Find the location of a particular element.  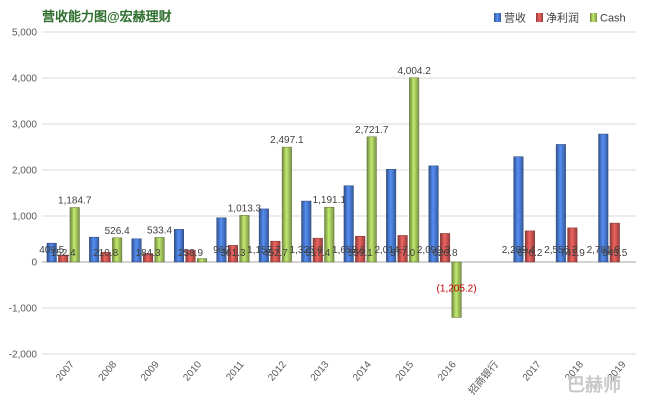

x-tick-label: 2013 is located at coordinates (320, 371).